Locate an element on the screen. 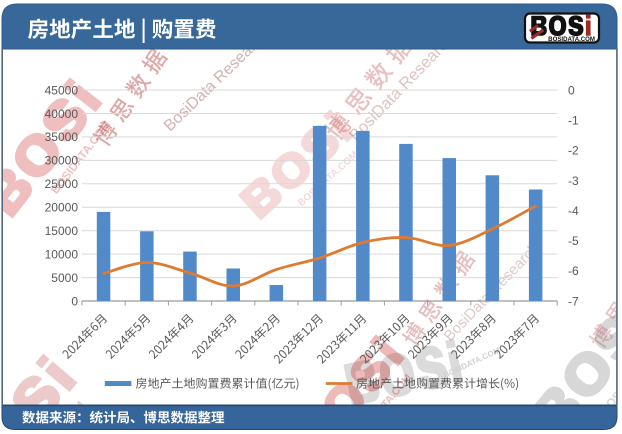 This screenshot has width=622, height=434. svg-text: 5000 is located at coordinates (64, 278).